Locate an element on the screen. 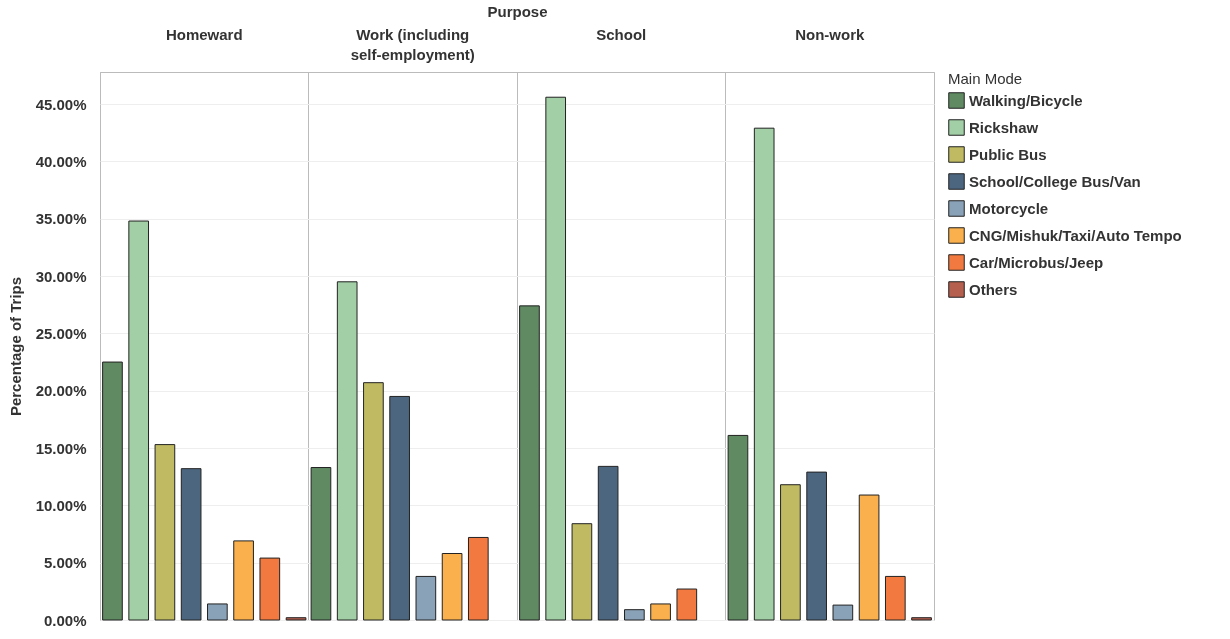 The height and width of the screenshot is (639, 1230). legend-label: Motorcycle is located at coordinates (1009, 208).